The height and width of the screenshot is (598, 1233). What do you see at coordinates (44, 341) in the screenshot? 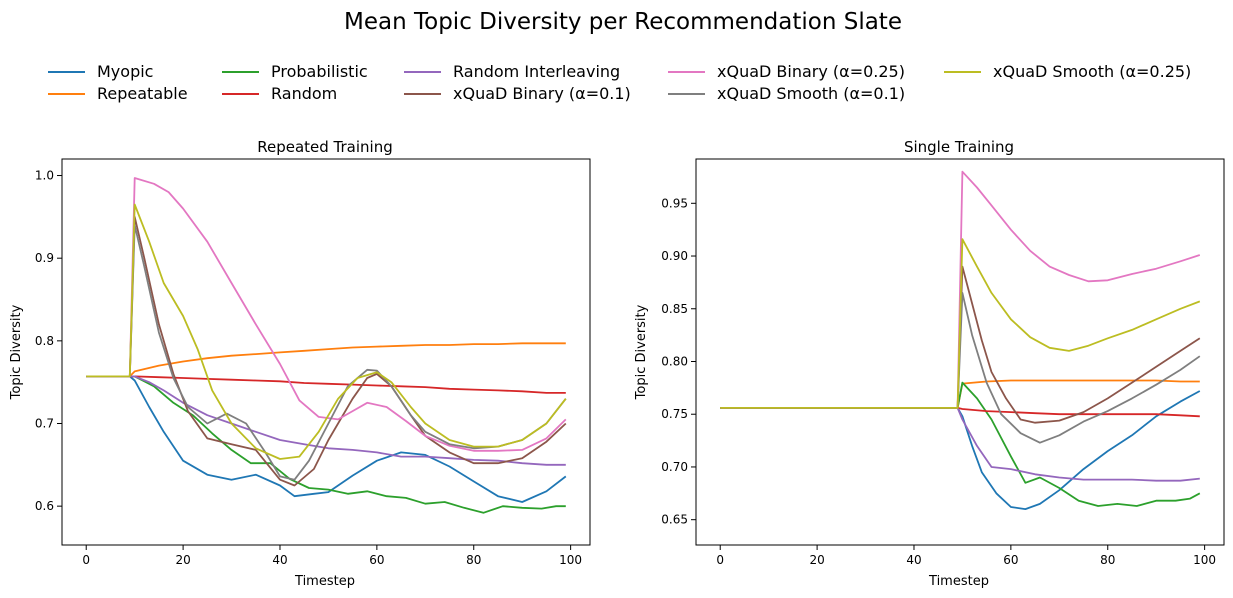
I see `y-tick-label: 0.8` at bounding box center [44, 341].